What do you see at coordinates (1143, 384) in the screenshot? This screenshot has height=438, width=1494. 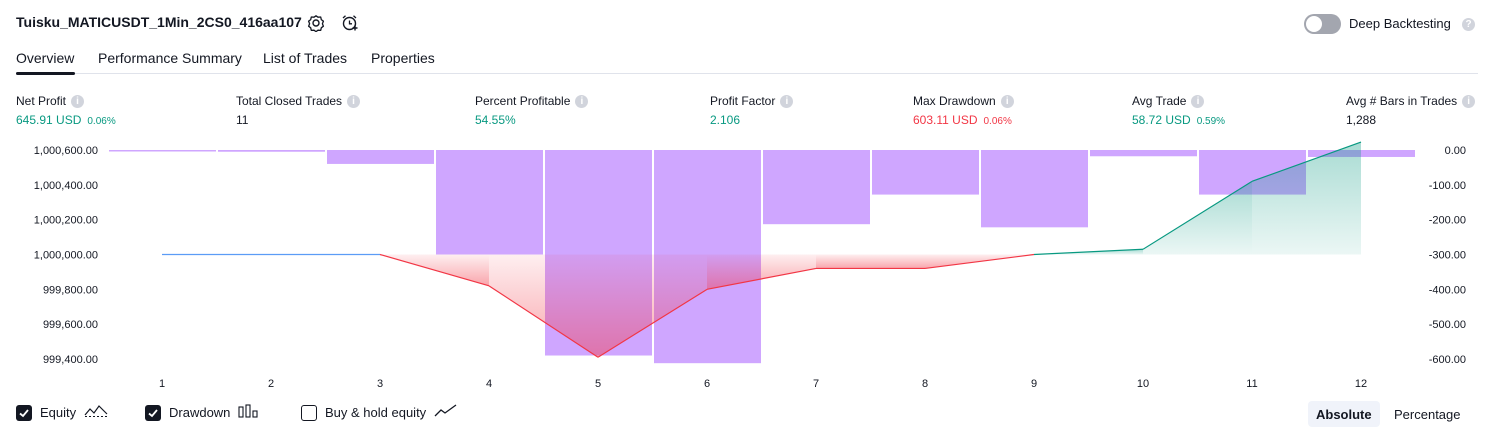 I see `x-axis-tick-label: 10` at bounding box center [1143, 384].